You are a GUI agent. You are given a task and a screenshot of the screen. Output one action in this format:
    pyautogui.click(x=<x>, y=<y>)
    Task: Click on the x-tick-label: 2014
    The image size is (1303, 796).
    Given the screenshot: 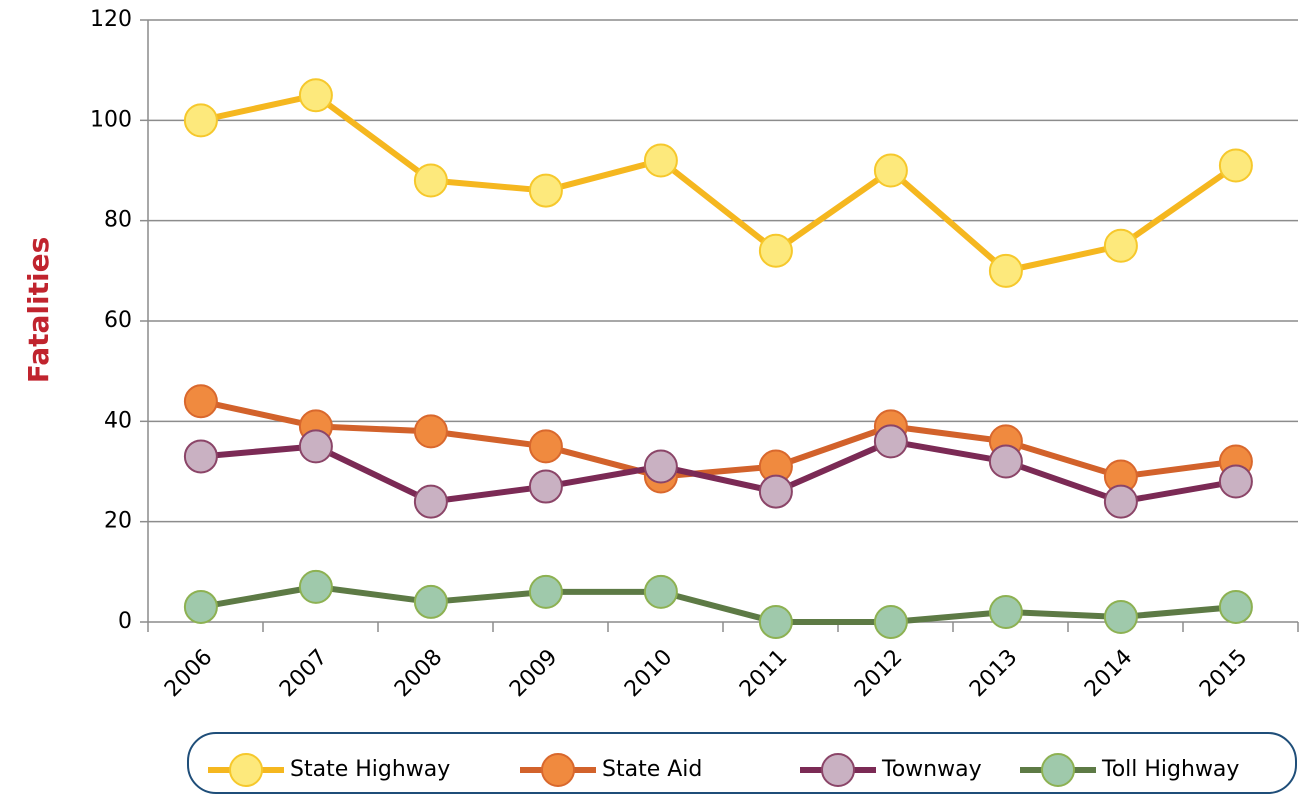 What is the action you would take?
    pyautogui.click(x=1108, y=673)
    